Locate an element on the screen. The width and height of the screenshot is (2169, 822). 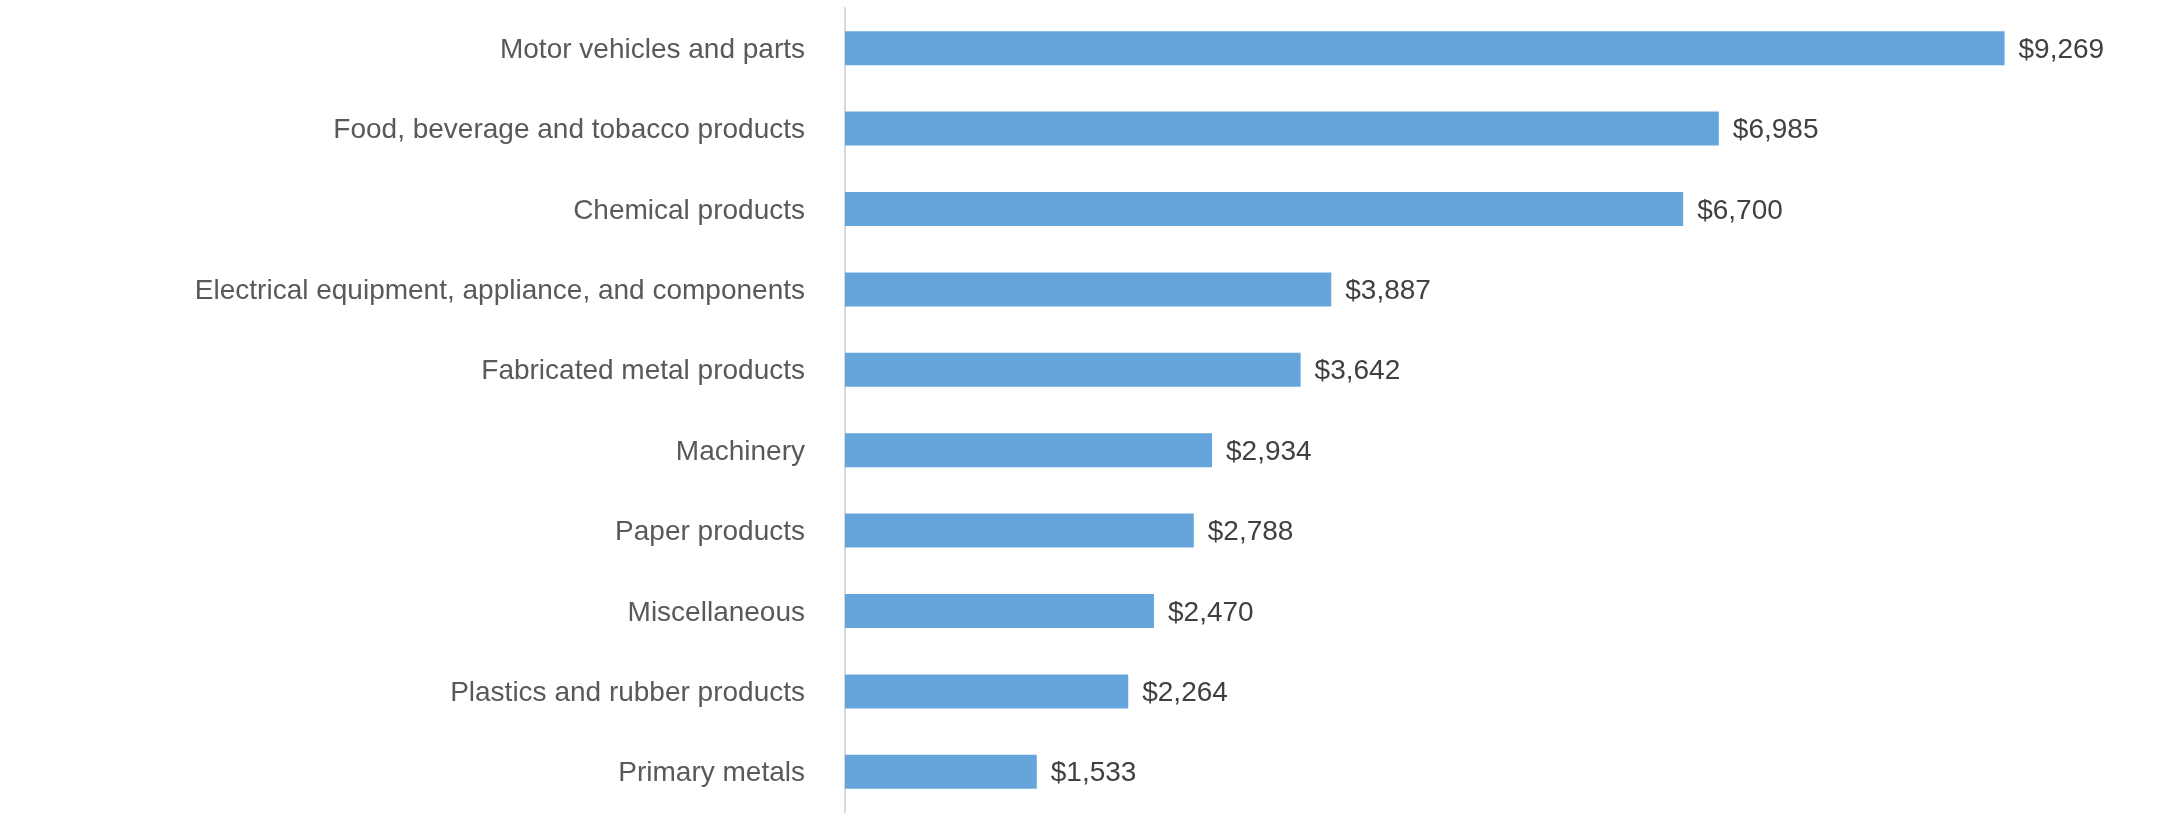
data-label: $2,470 is located at coordinates (1211, 611).